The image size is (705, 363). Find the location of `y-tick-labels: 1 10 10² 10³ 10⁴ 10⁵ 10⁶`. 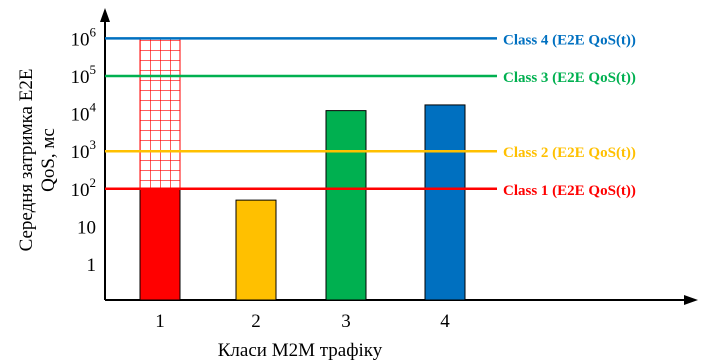

y-tick-labels: 1 10 10² 10³ 10⁴ 10⁵ 10⁶ is located at coordinates (84, 150).